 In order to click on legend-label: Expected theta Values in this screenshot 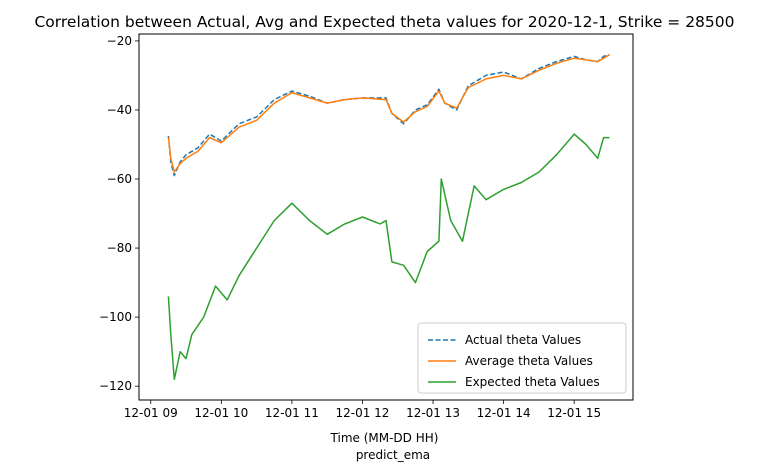, I will do `click(532, 382)`.